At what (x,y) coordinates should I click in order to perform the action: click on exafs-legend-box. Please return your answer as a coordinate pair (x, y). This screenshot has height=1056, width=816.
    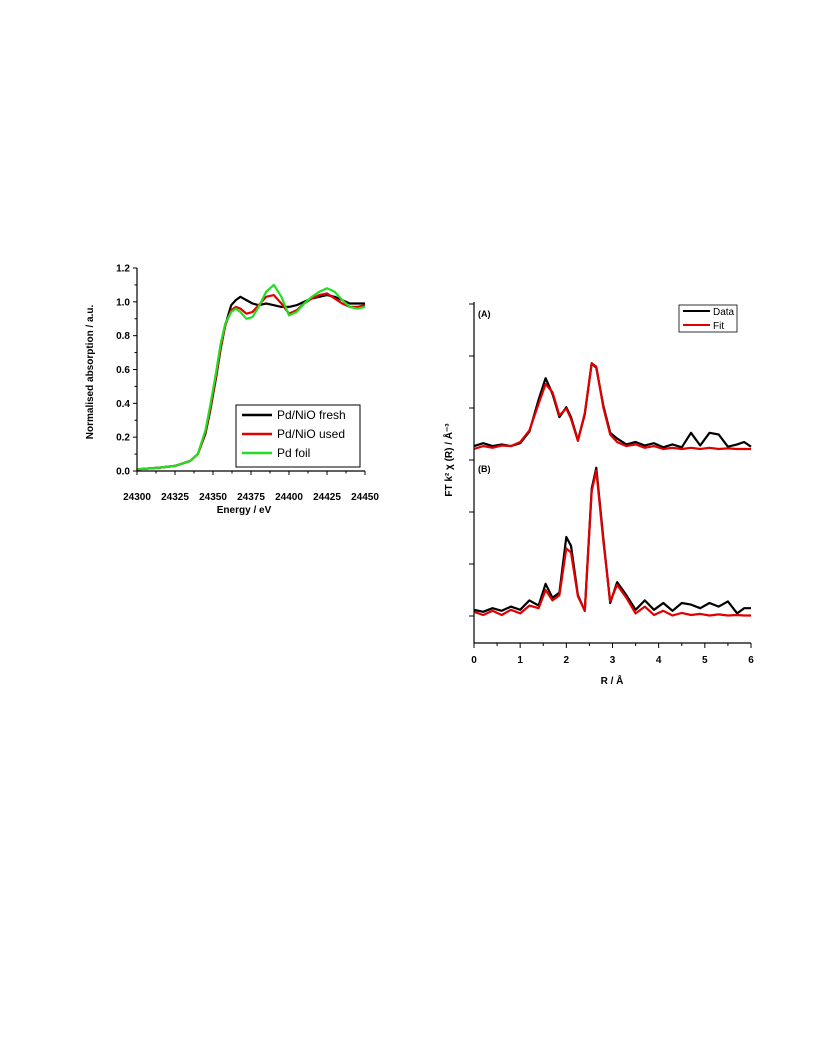
    Looking at the image, I should click on (708, 318).